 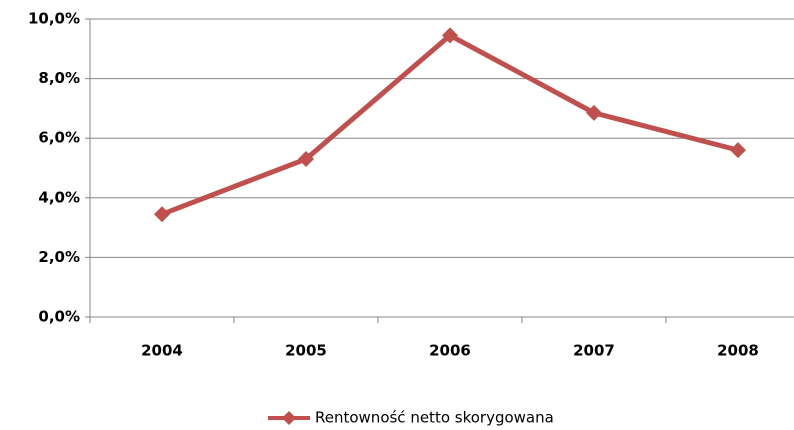 What do you see at coordinates (59, 197) in the screenshot?
I see `y-tick-label: 4,0%` at bounding box center [59, 197].